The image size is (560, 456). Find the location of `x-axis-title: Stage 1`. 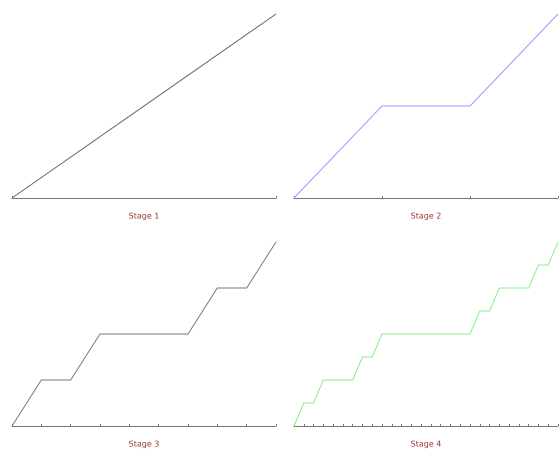

x-axis-title: Stage 1 is located at coordinates (144, 216).